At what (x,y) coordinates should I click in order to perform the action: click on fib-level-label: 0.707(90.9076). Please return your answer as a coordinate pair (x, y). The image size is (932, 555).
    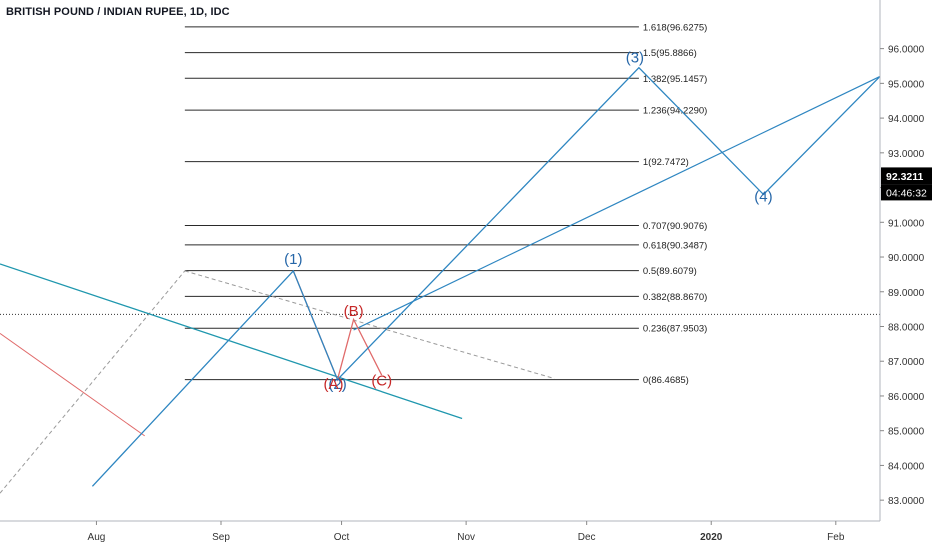
    Looking at the image, I should click on (675, 226).